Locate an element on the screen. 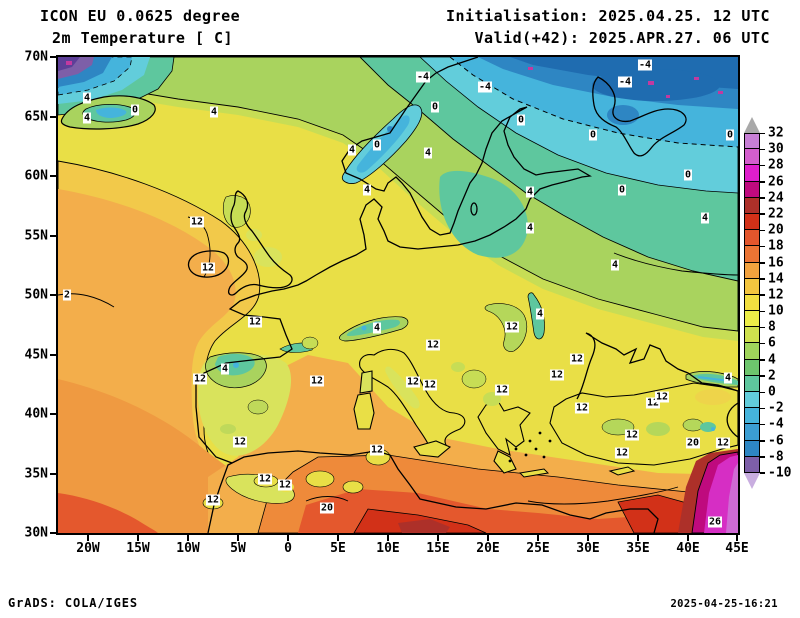  model-title: ICON EU 0.0625 degree is located at coordinates (140, 16).